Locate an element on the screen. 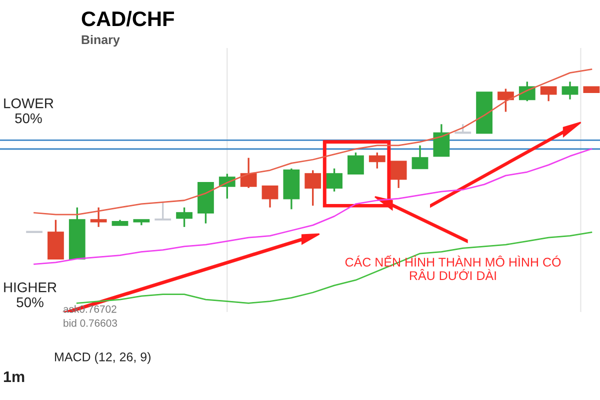 The width and height of the screenshot is (600, 400). text: MACD (12, 26, 9) is located at coordinates (102, 358).